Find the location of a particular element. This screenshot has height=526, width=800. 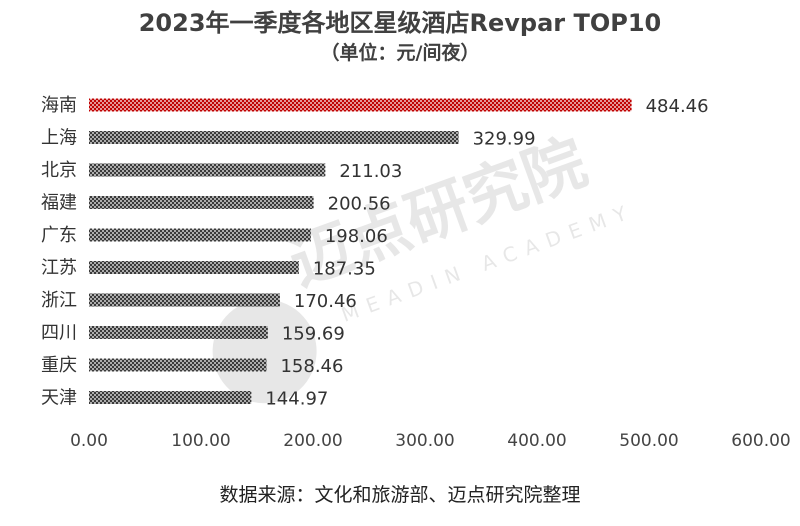

value-label: 144.97 is located at coordinates (296, 399).